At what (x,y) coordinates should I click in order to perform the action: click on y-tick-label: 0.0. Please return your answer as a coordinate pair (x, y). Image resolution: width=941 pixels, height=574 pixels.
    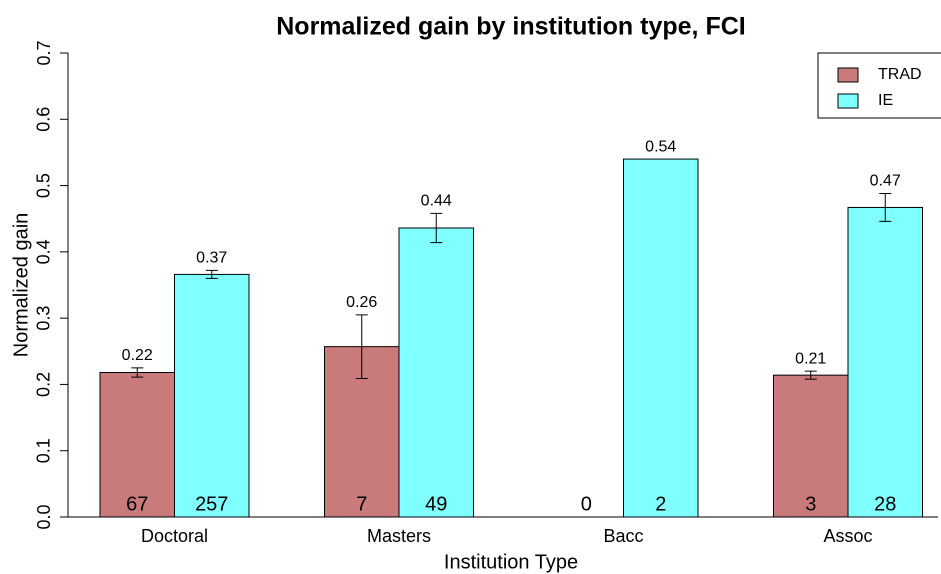
    Looking at the image, I should click on (44, 516).